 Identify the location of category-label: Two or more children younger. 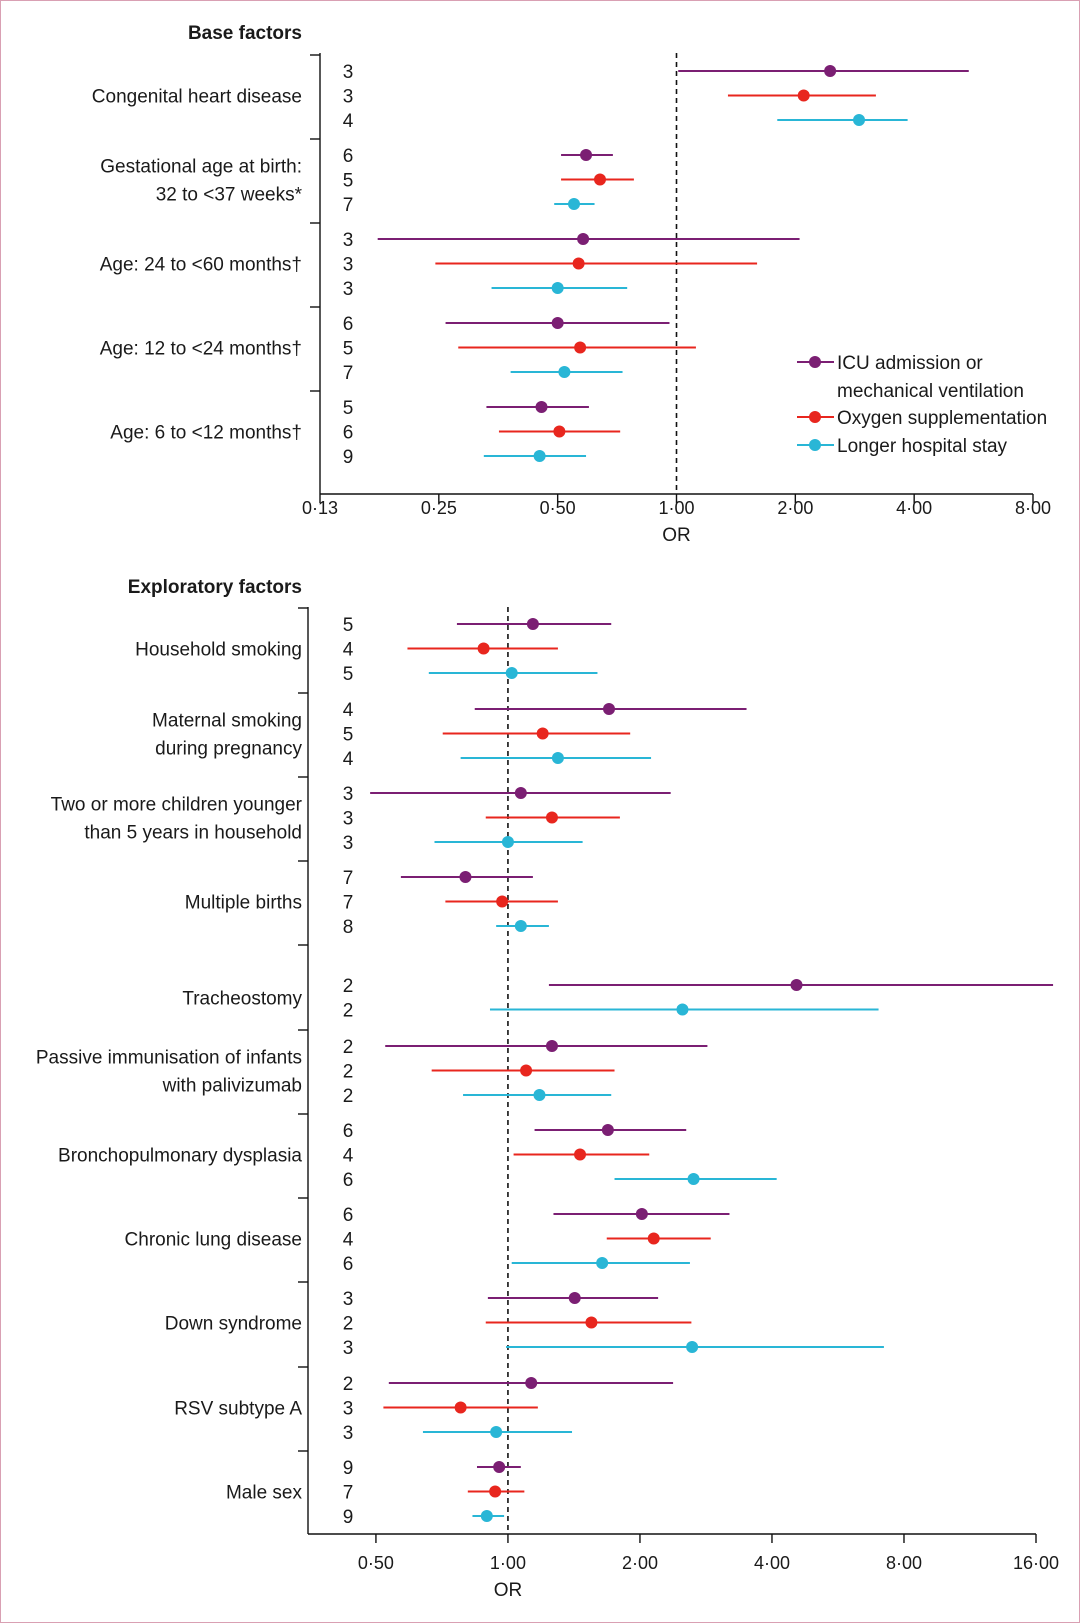
(177, 805).